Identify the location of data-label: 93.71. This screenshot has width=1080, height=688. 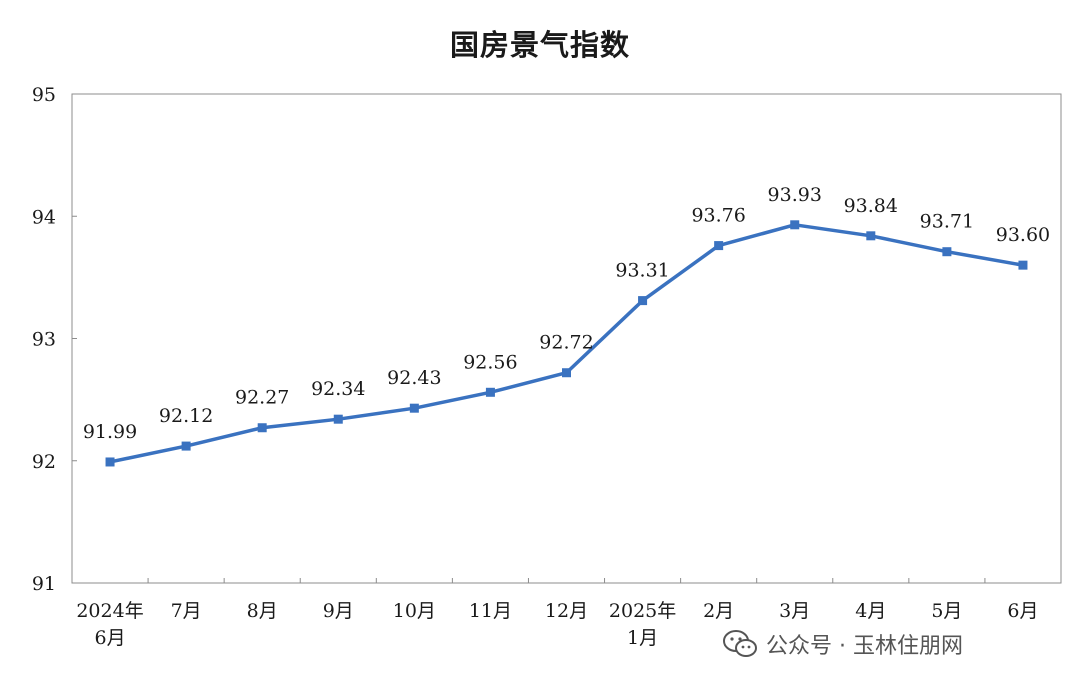
(947, 222).